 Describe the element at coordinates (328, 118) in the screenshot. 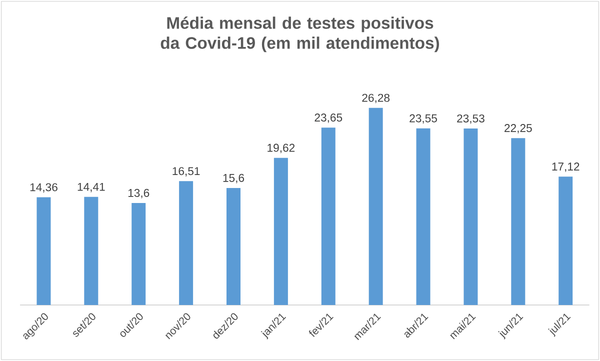

I see `data-label: 23,65` at that location.